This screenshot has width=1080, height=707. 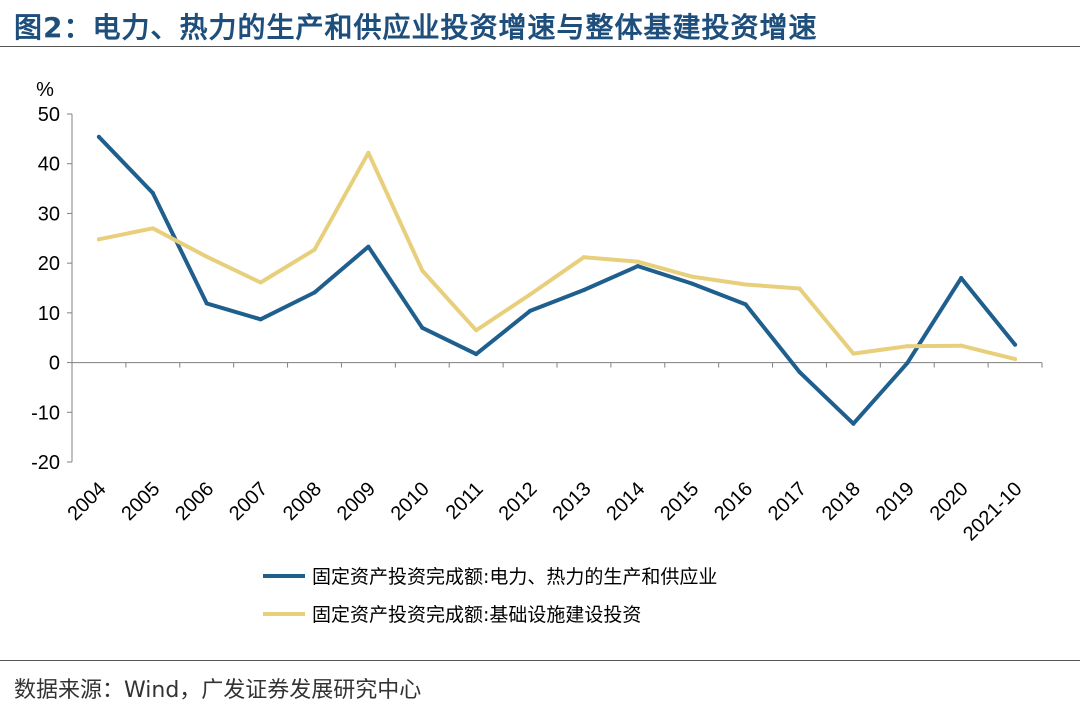 I want to click on x-tick-label: 2004, so click(x=86, y=501).